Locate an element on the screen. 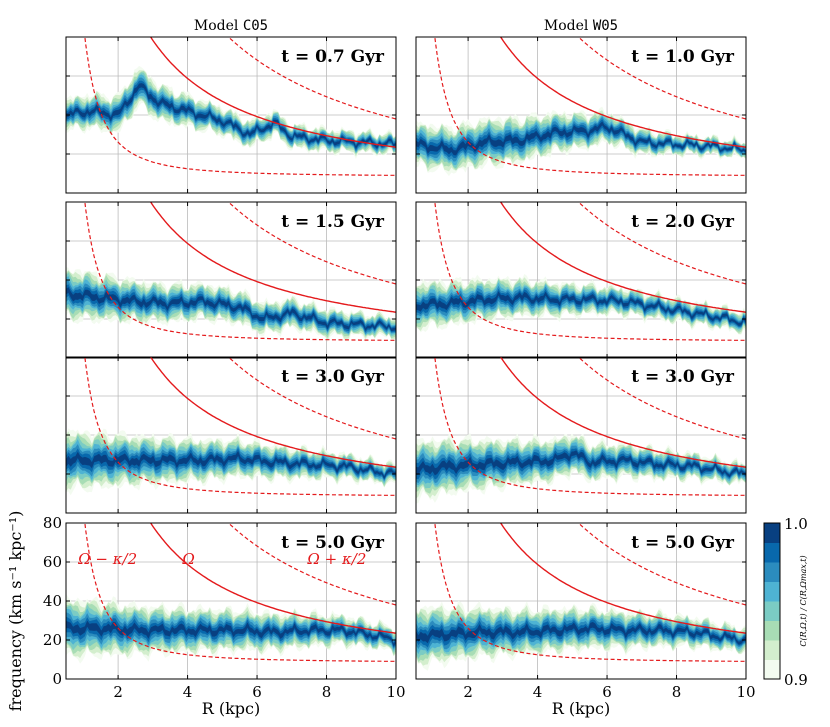 This screenshot has height=727, width=830. column-title-model: W05 is located at coordinates (605, 26).